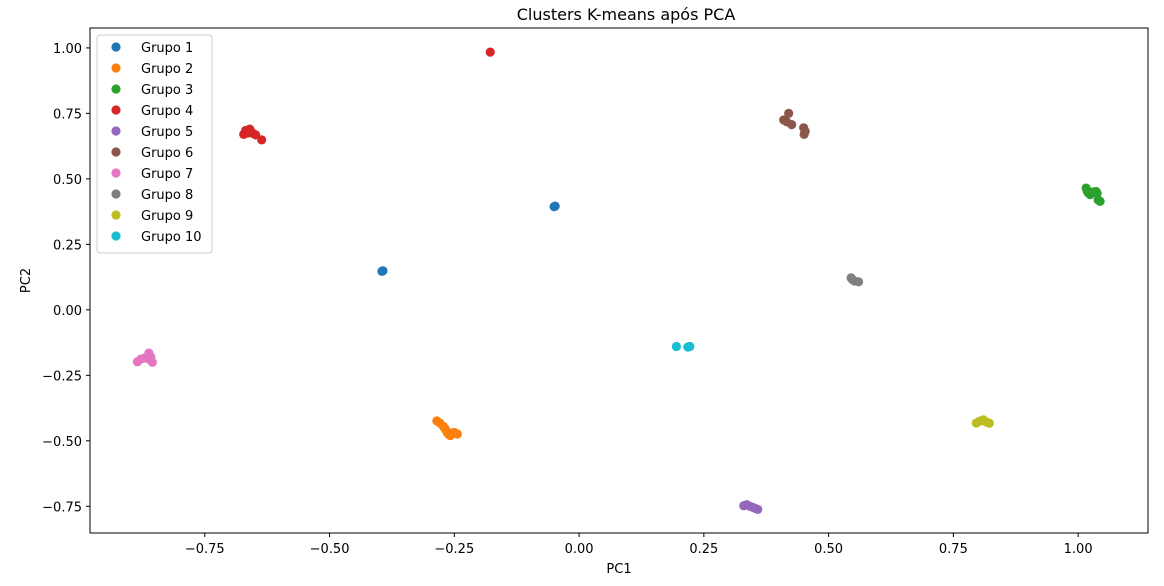 The image size is (1164, 586). I want to click on legend-box, so click(154, 144).